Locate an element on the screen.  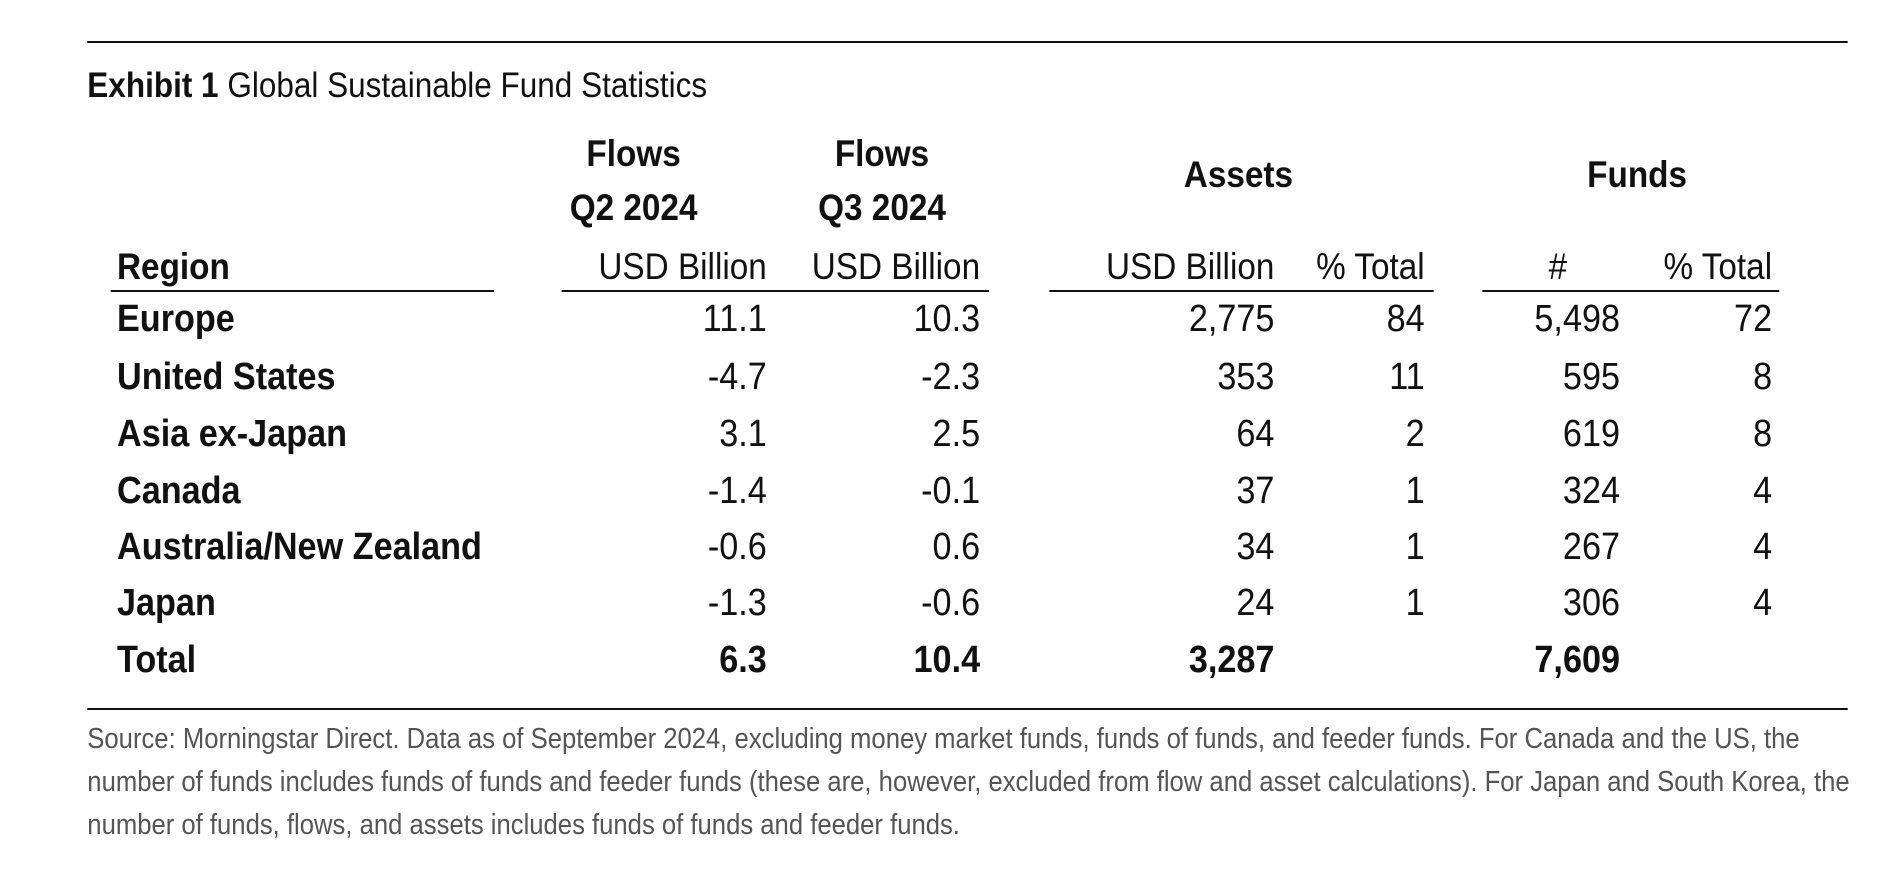
header-assets: Assets is located at coordinates (1238, 174).